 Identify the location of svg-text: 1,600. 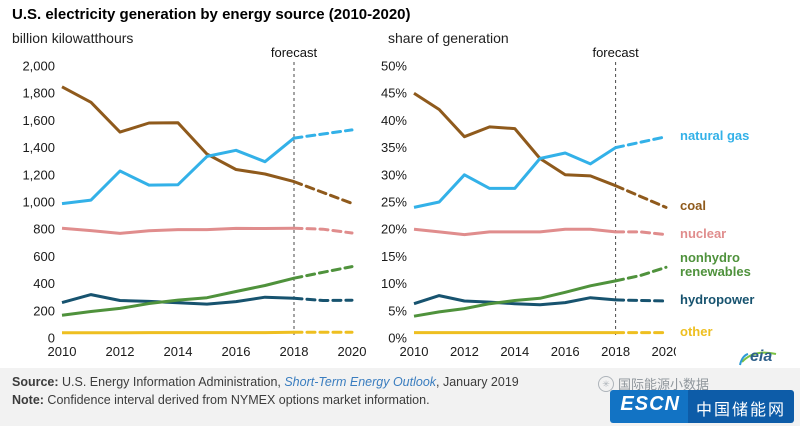
(38, 120).